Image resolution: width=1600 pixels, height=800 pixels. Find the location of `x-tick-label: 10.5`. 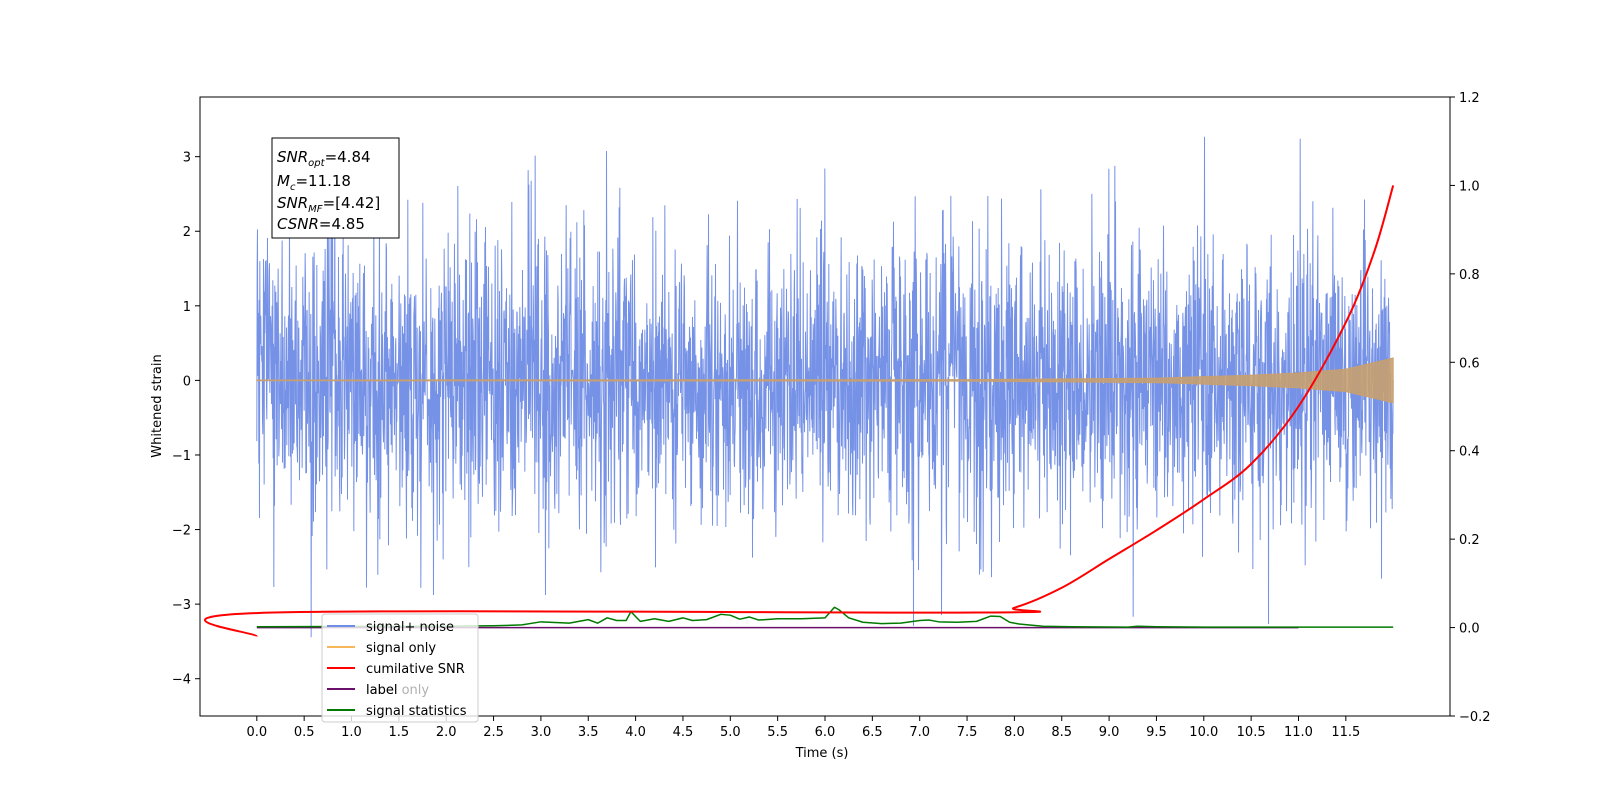

x-tick-label: 10.5 is located at coordinates (1251, 732).